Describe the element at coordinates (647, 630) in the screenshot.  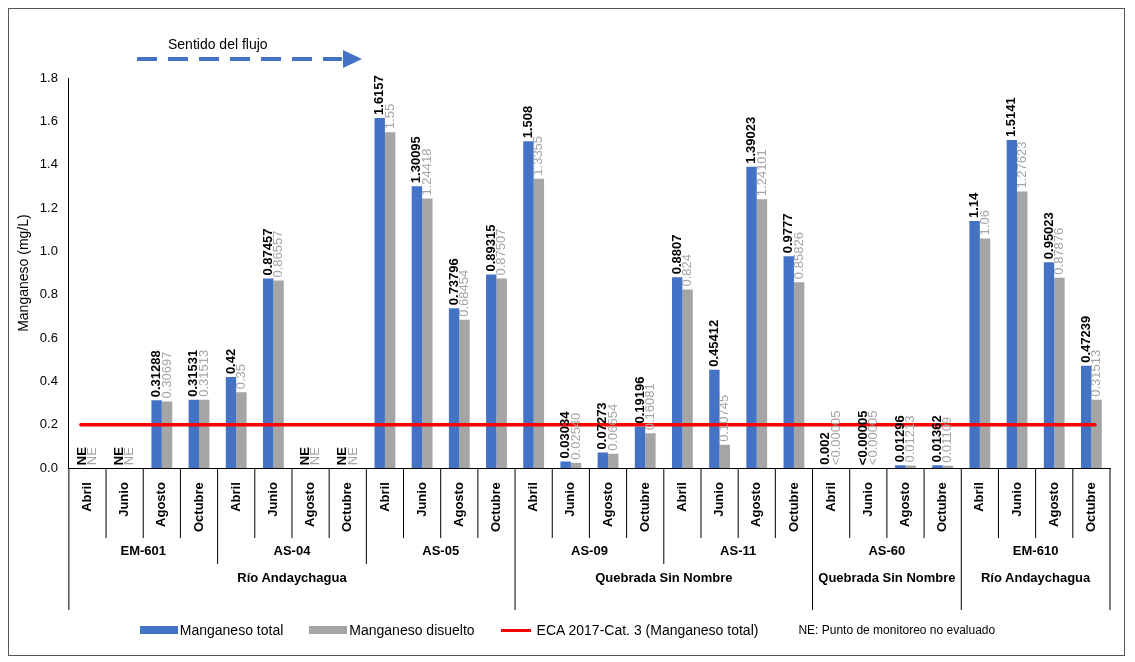
I see `legend-label: ECA 2017-Cat. 3 (Manganeso total)` at that location.